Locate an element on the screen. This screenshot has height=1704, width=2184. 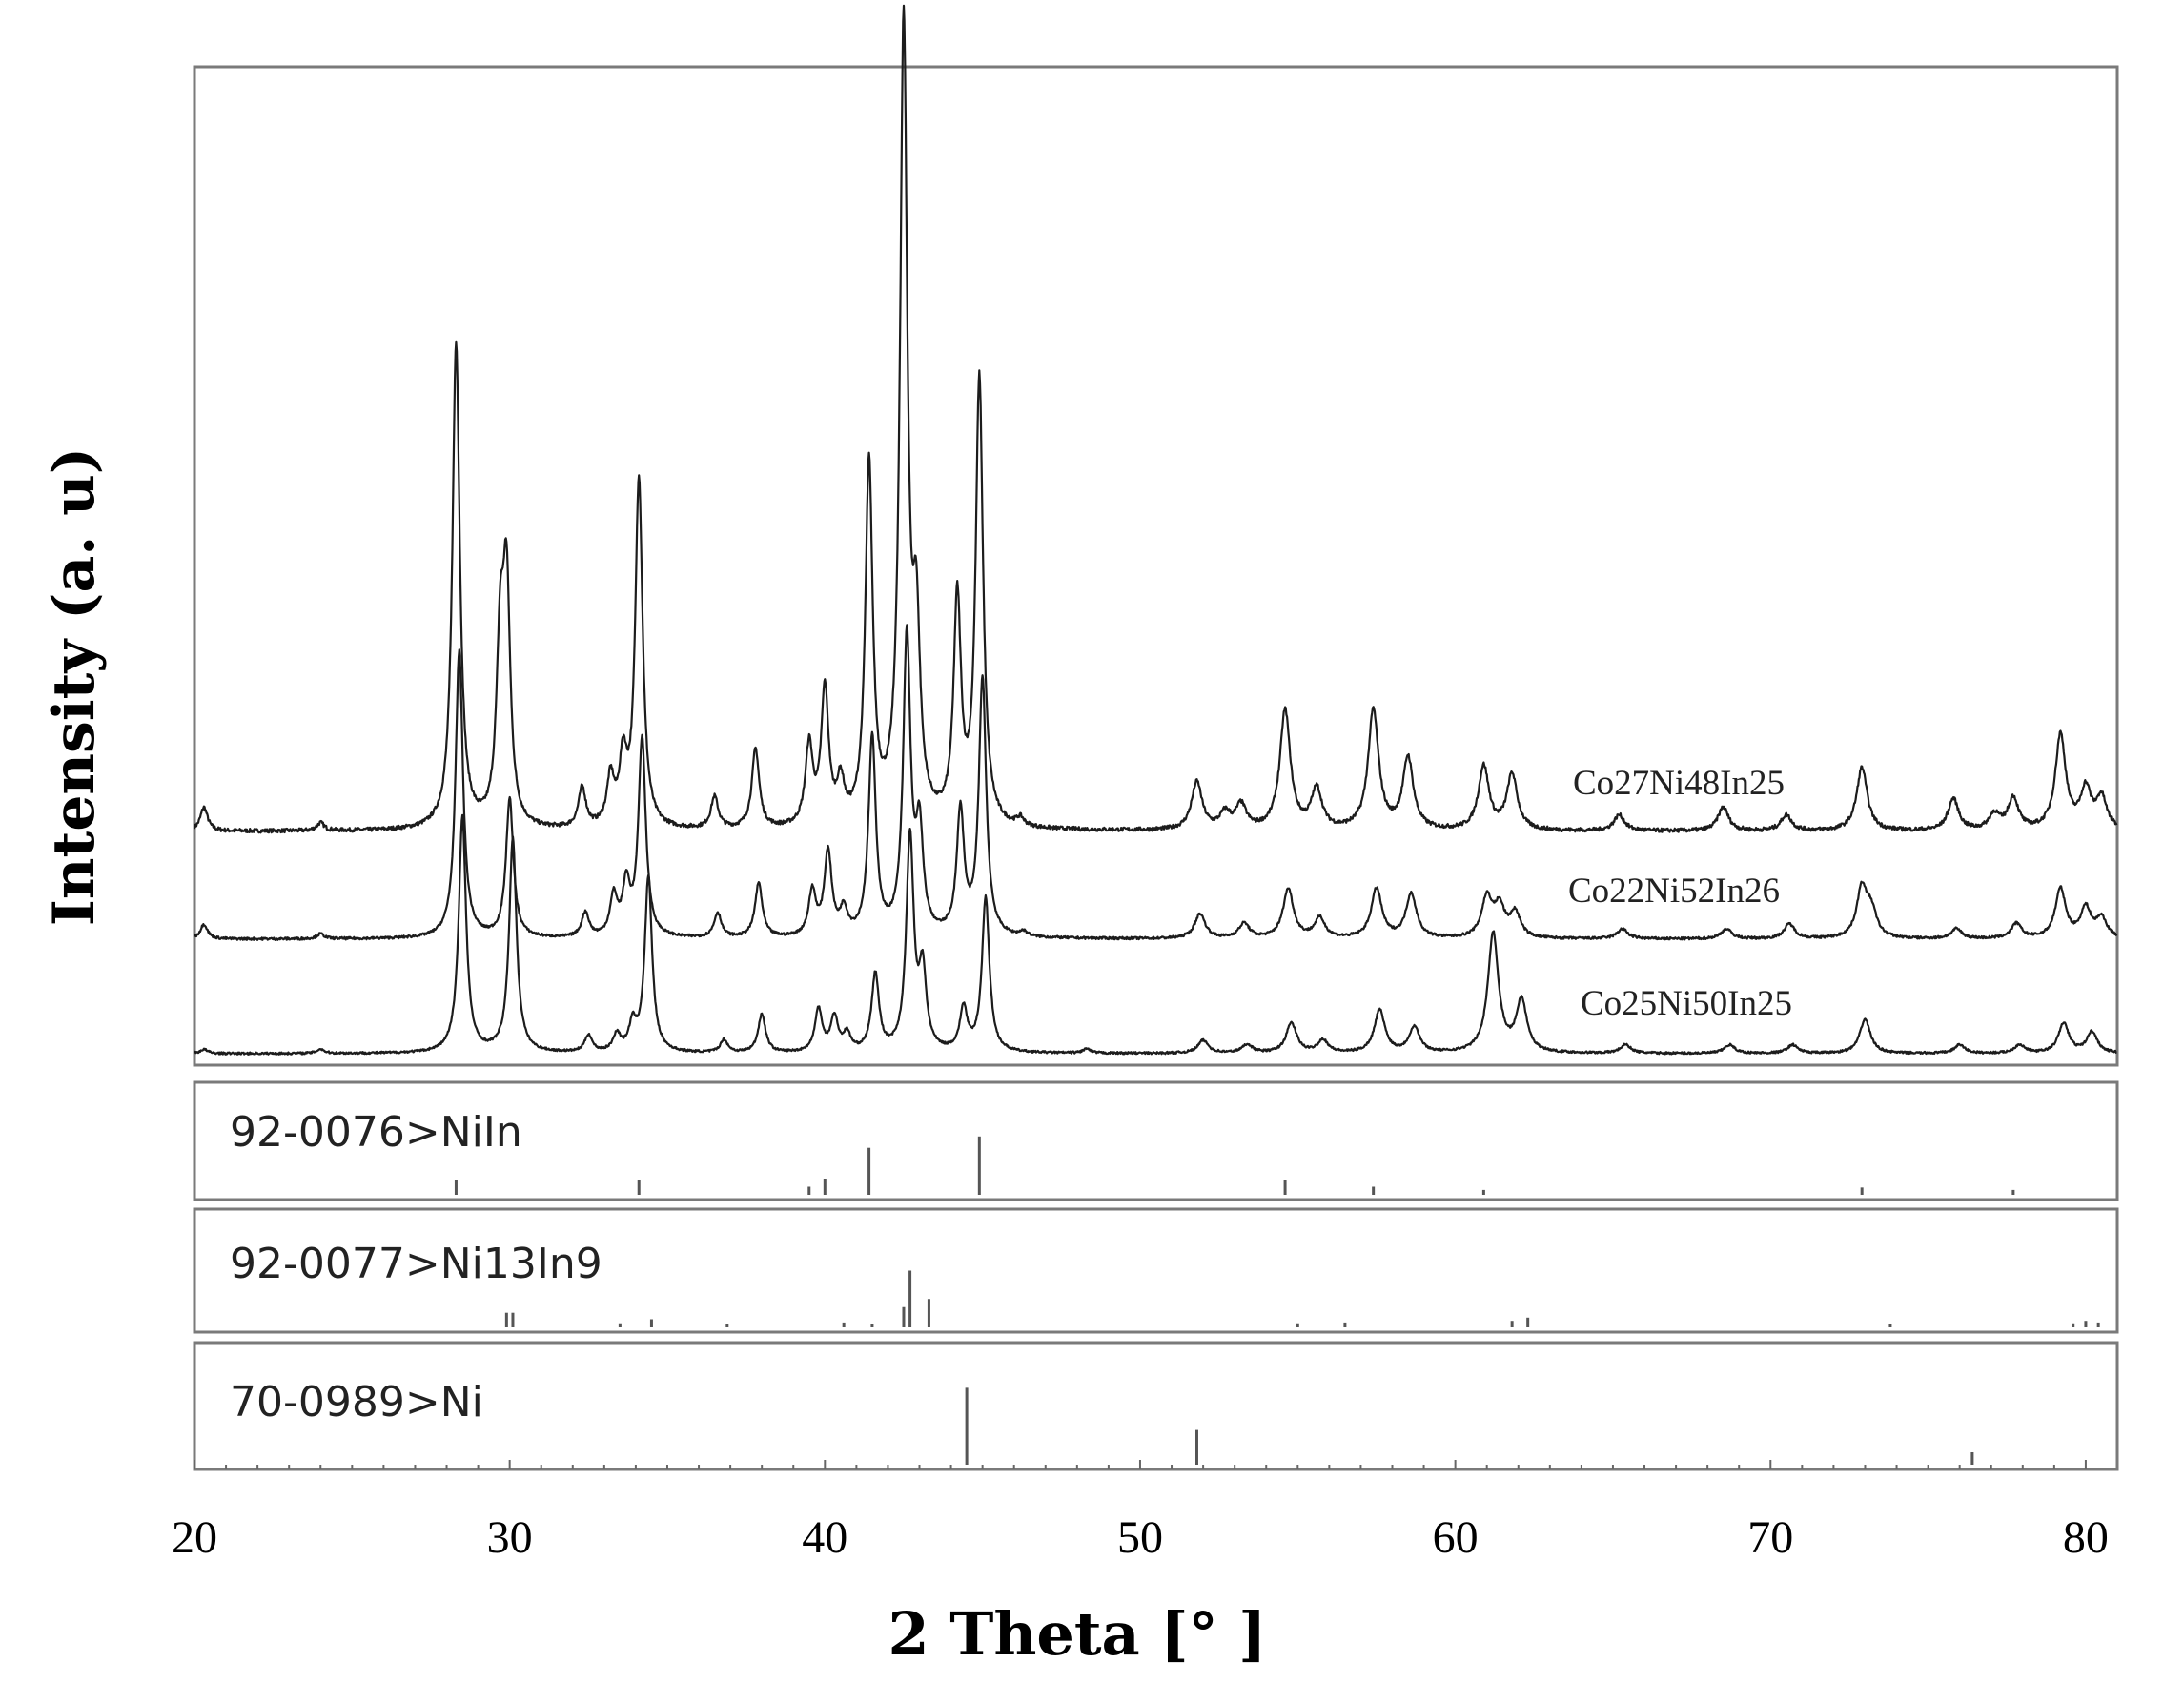
ref-panel-ni13in9 is located at coordinates (1156, 1271).